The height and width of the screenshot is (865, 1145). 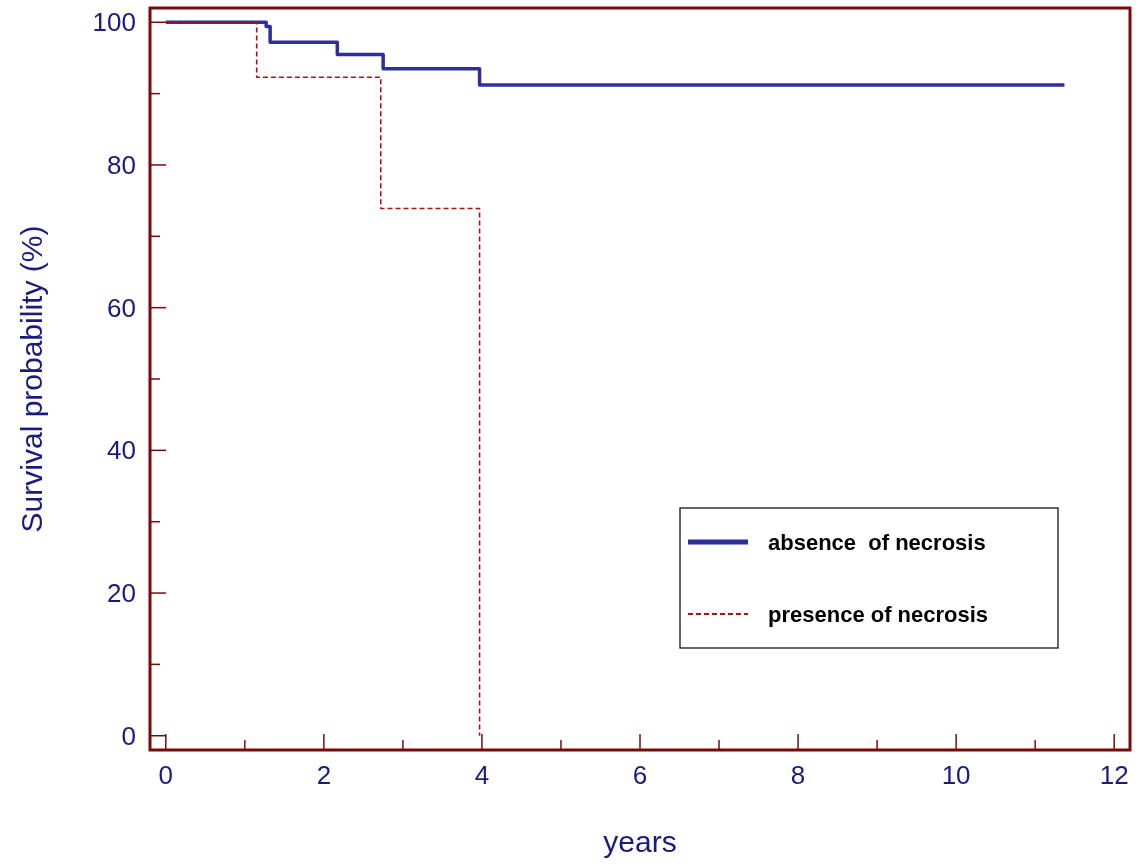 What do you see at coordinates (640, 775) in the screenshot?
I see `x-tick-label: 6` at bounding box center [640, 775].